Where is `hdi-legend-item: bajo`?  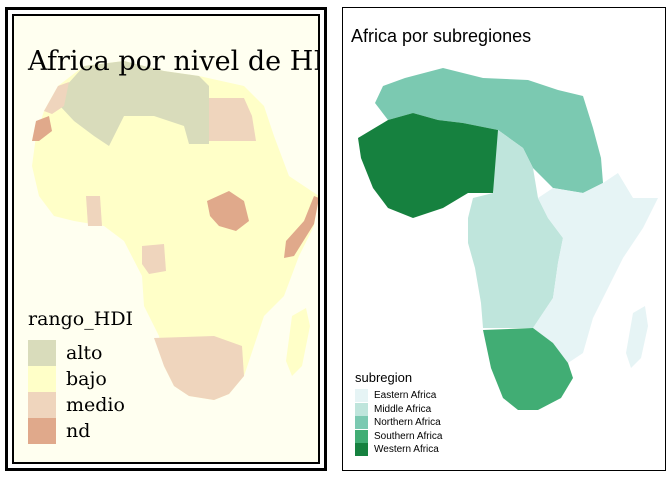 hdi-legend-item: bajo is located at coordinates (80, 379).